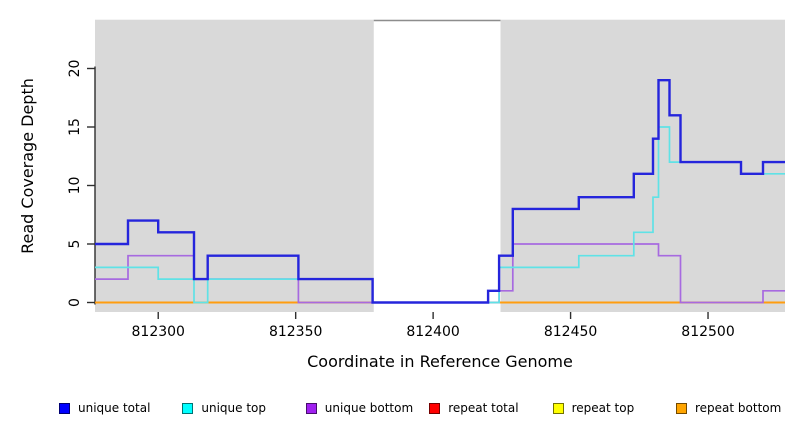  I want to click on y-axis: 0 5 10 15 20, so click(81, 183).